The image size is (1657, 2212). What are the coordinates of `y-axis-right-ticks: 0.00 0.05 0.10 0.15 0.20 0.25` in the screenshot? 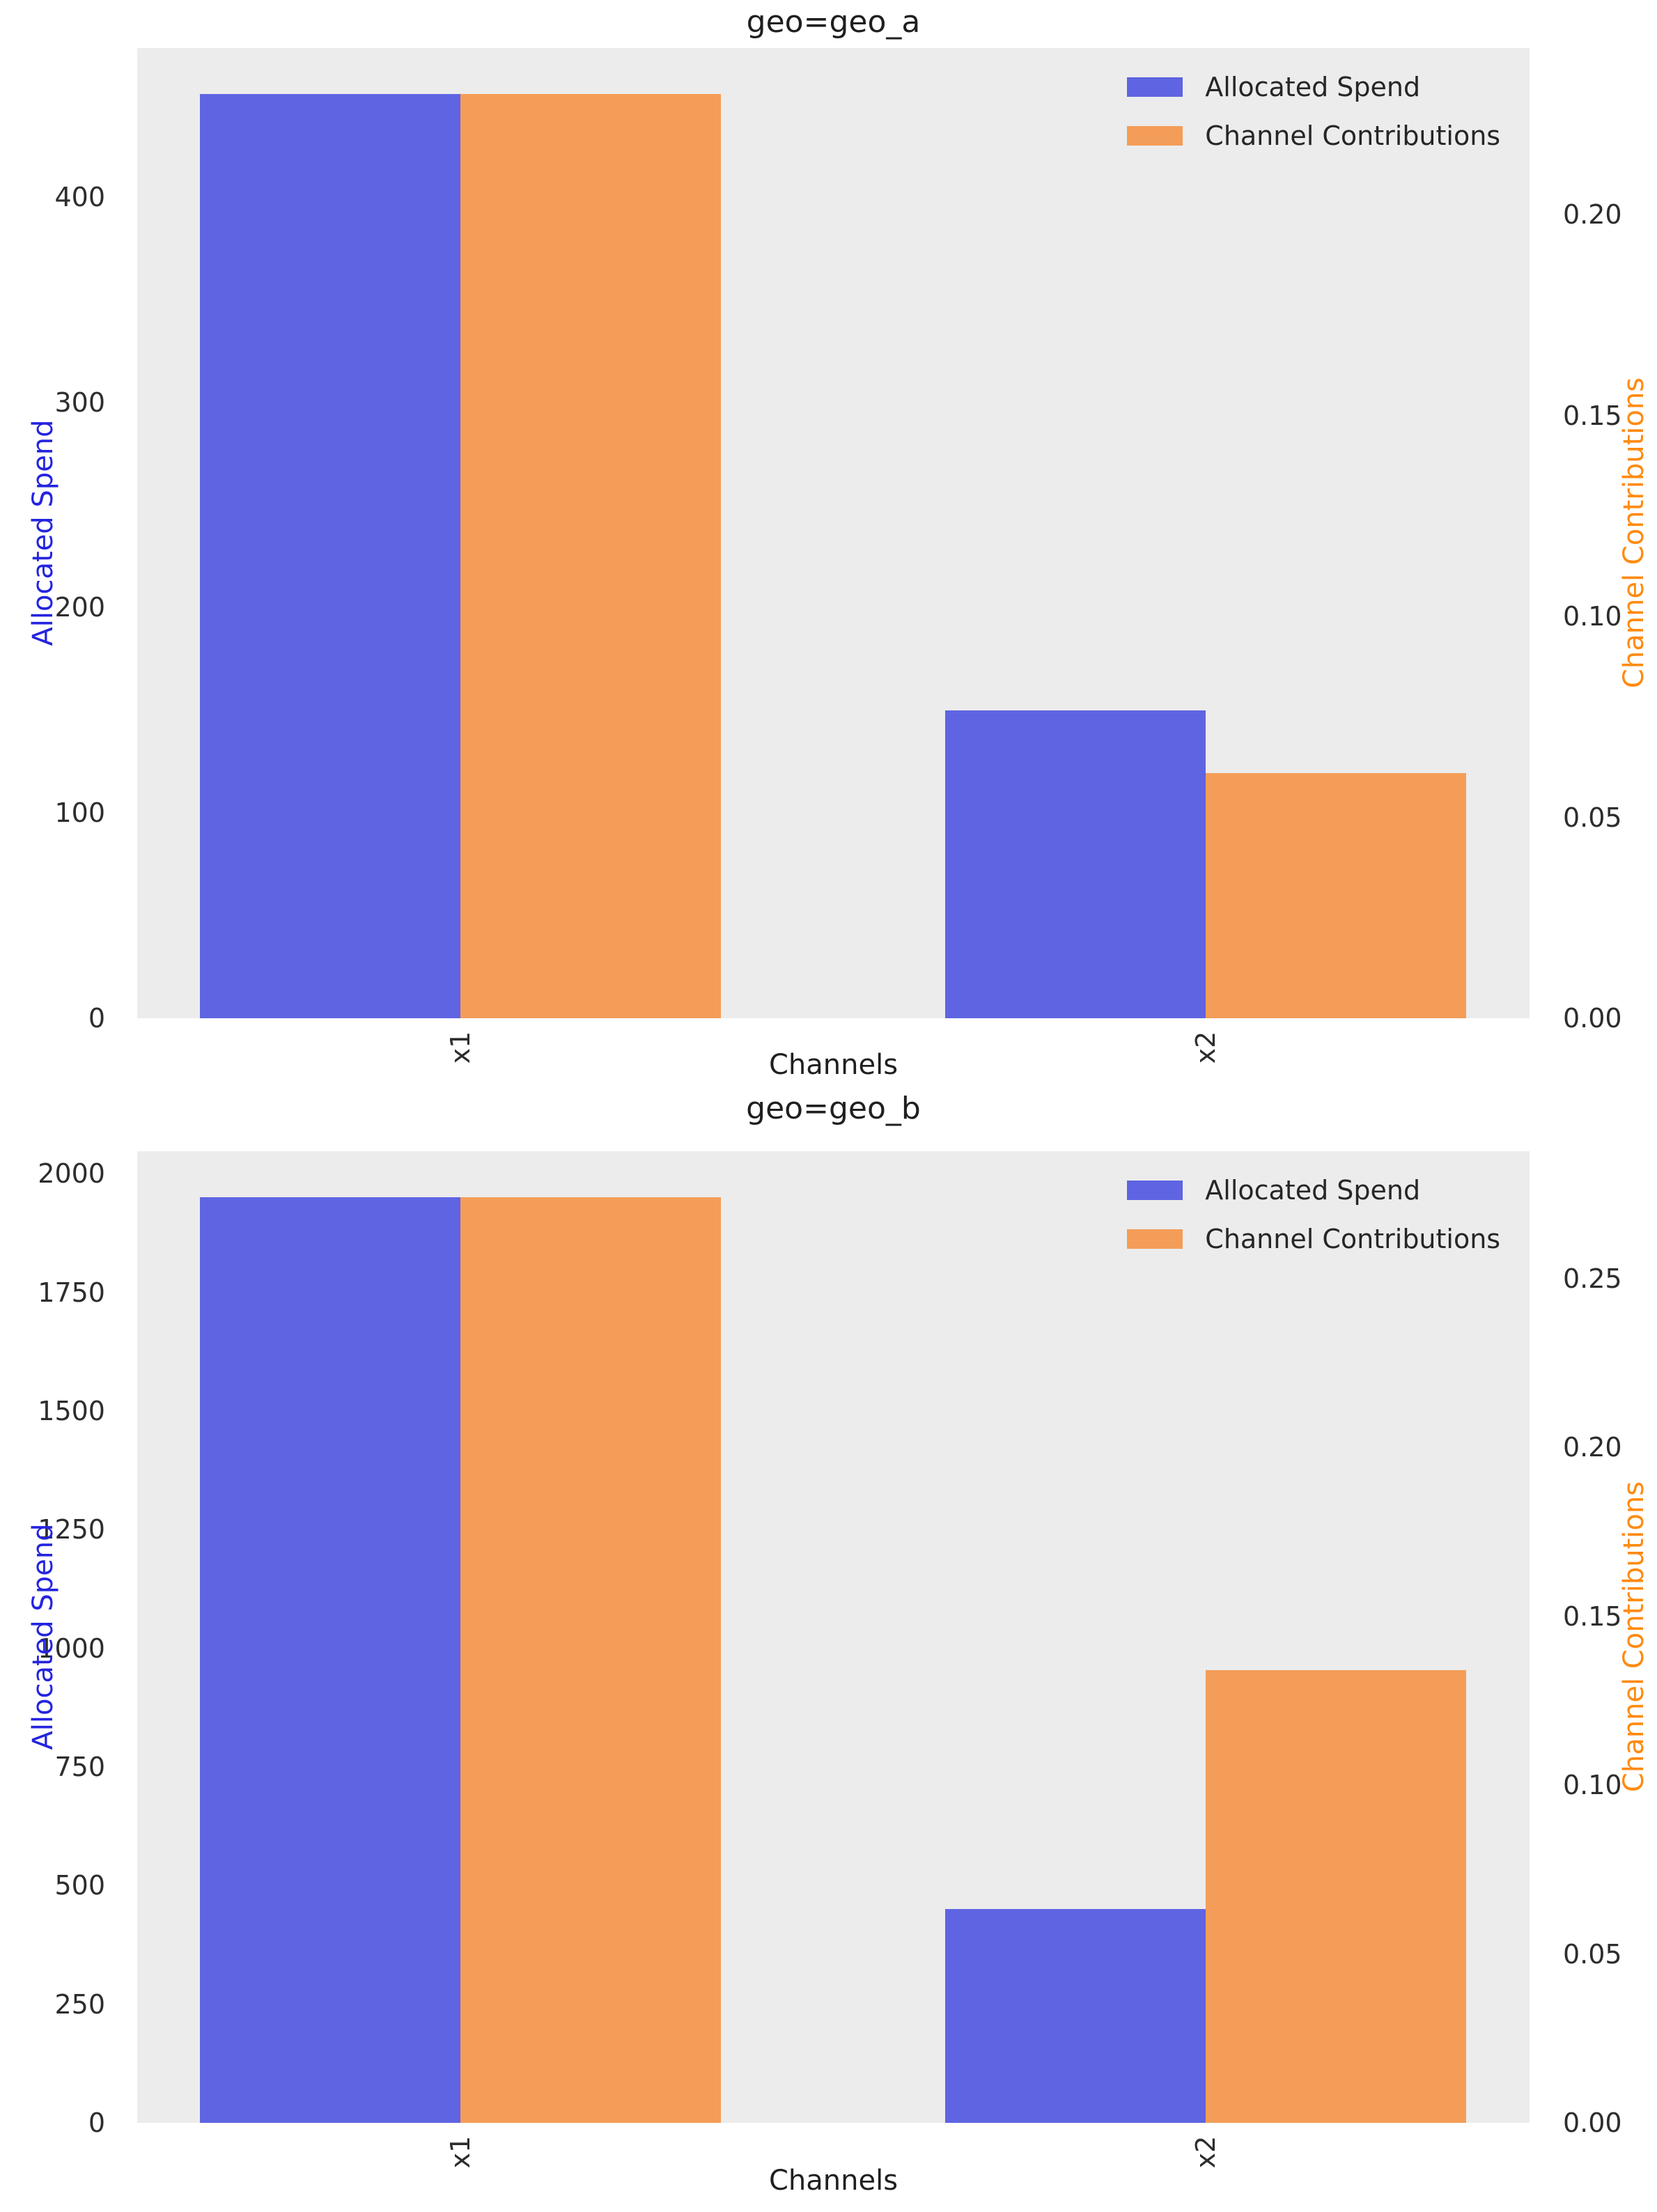 It's located at (1601, 1643).